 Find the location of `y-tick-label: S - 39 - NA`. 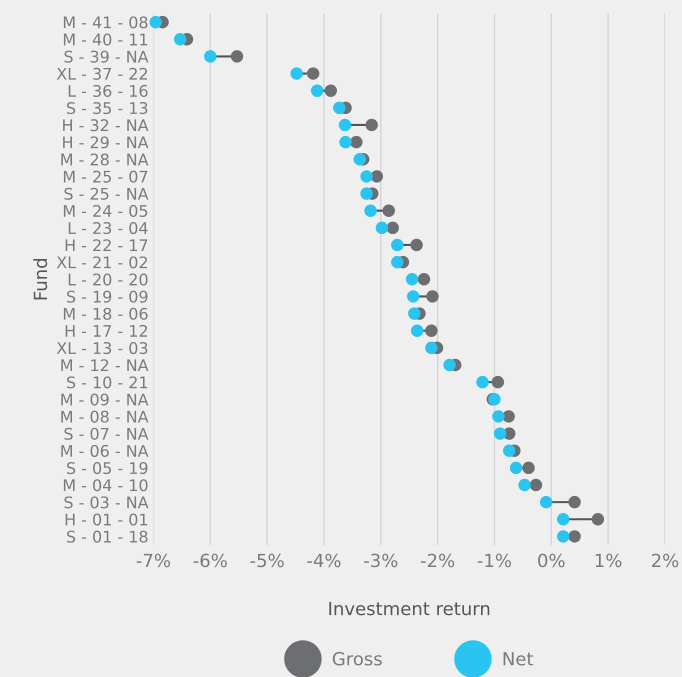

y-tick-label: S - 39 - NA is located at coordinates (106, 56).